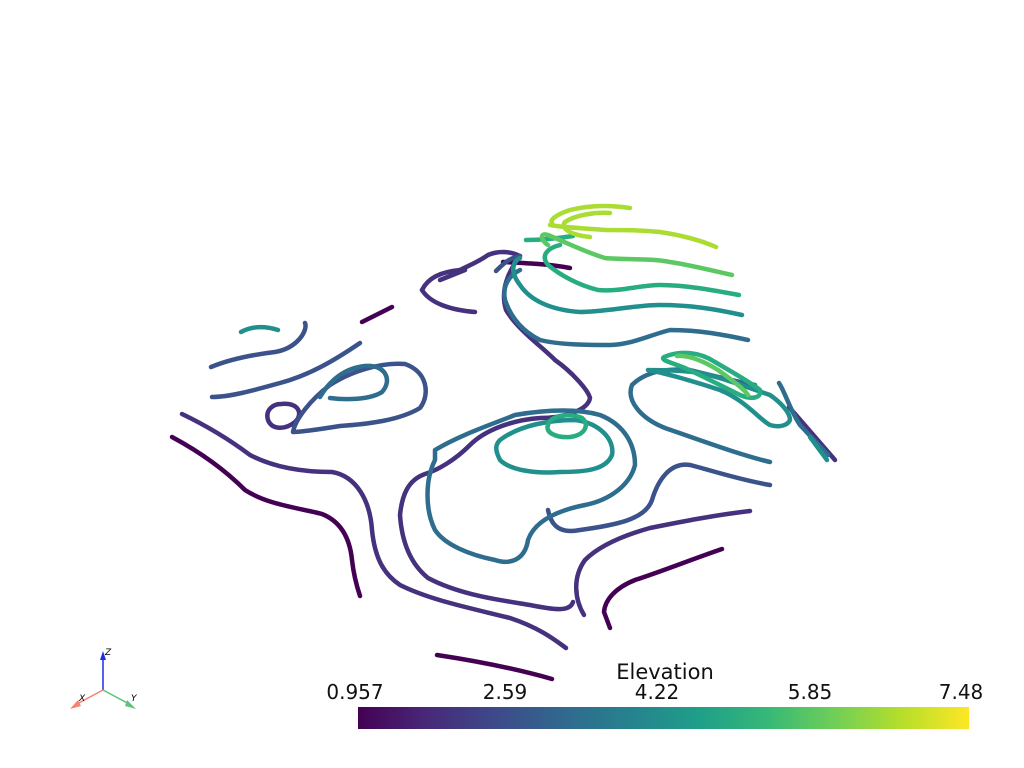  What do you see at coordinates (665, 672) in the screenshot?
I see `scalar-bar-title: Elevation` at bounding box center [665, 672].